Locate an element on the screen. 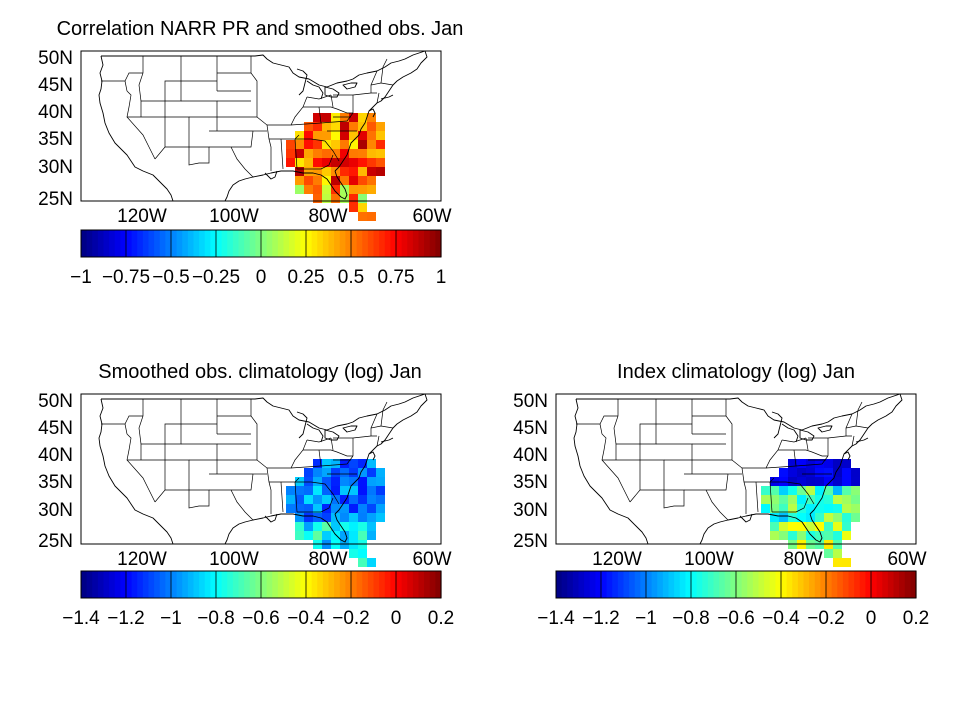  colorbar-tick-label: −0.6 is located at coordinates (261, 618).